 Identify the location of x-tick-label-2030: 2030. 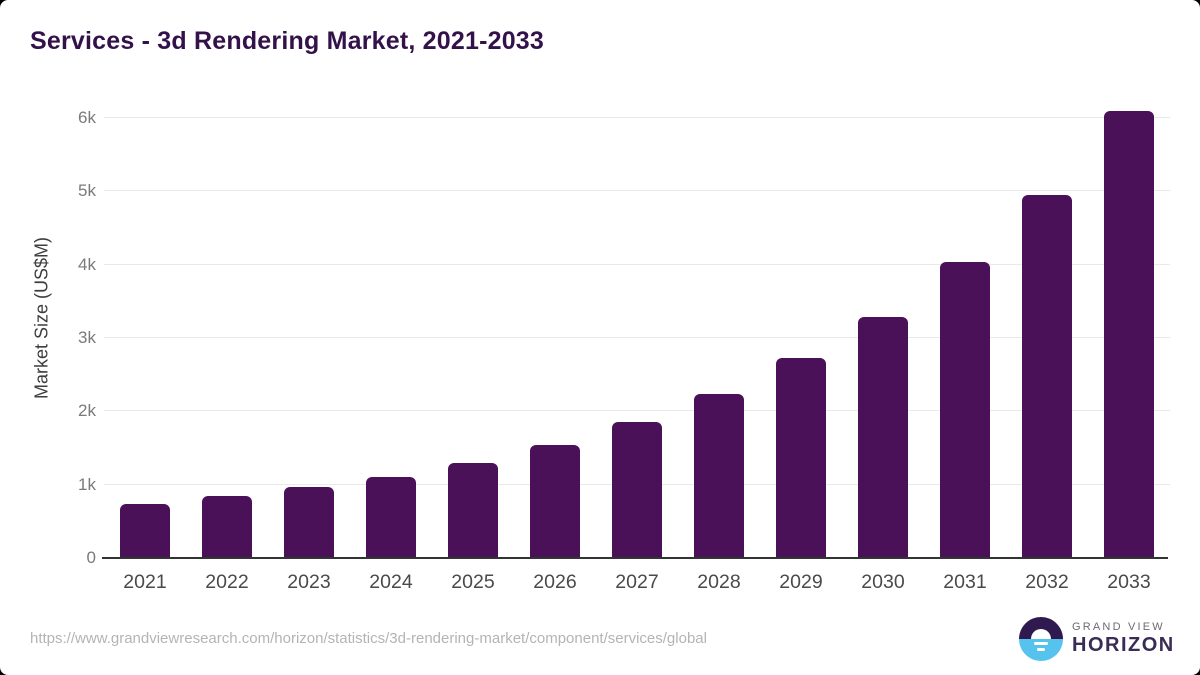
(883, 582).